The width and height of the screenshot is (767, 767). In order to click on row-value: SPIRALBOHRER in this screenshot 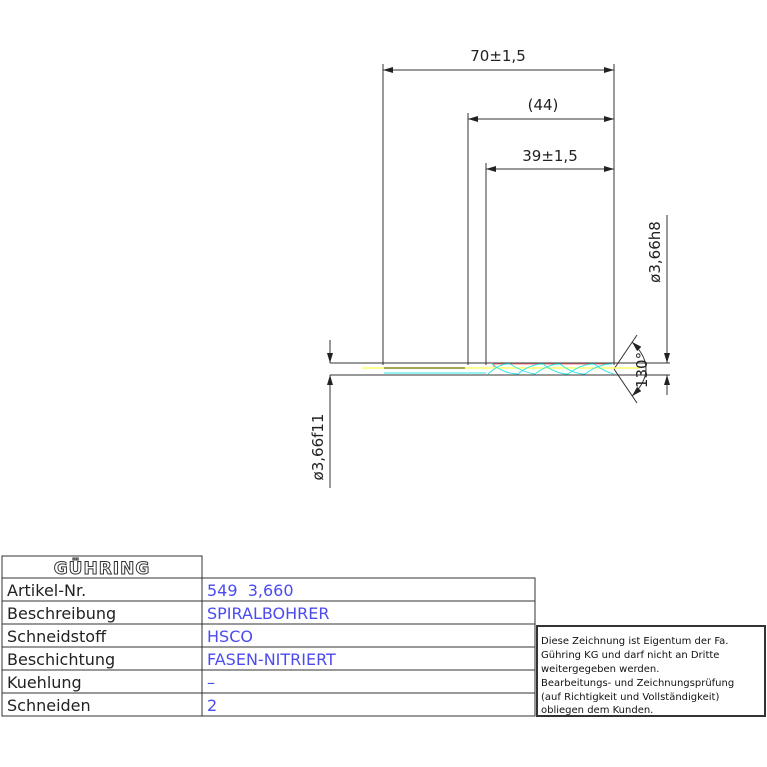, I will do `click(268, 613)`.